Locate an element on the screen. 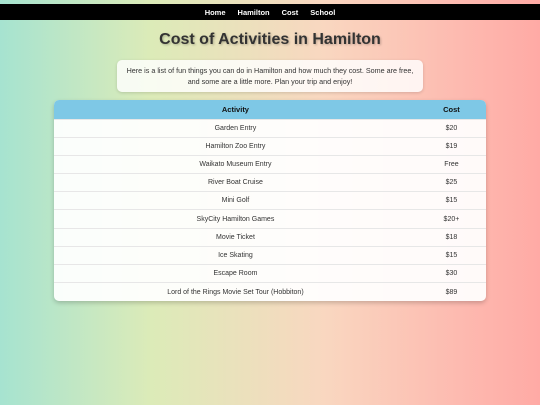 The width and height of the screenshot is (540, 405). table-row: SkyCity Hamilton Games $20+ is located at coordinates (270, 218).